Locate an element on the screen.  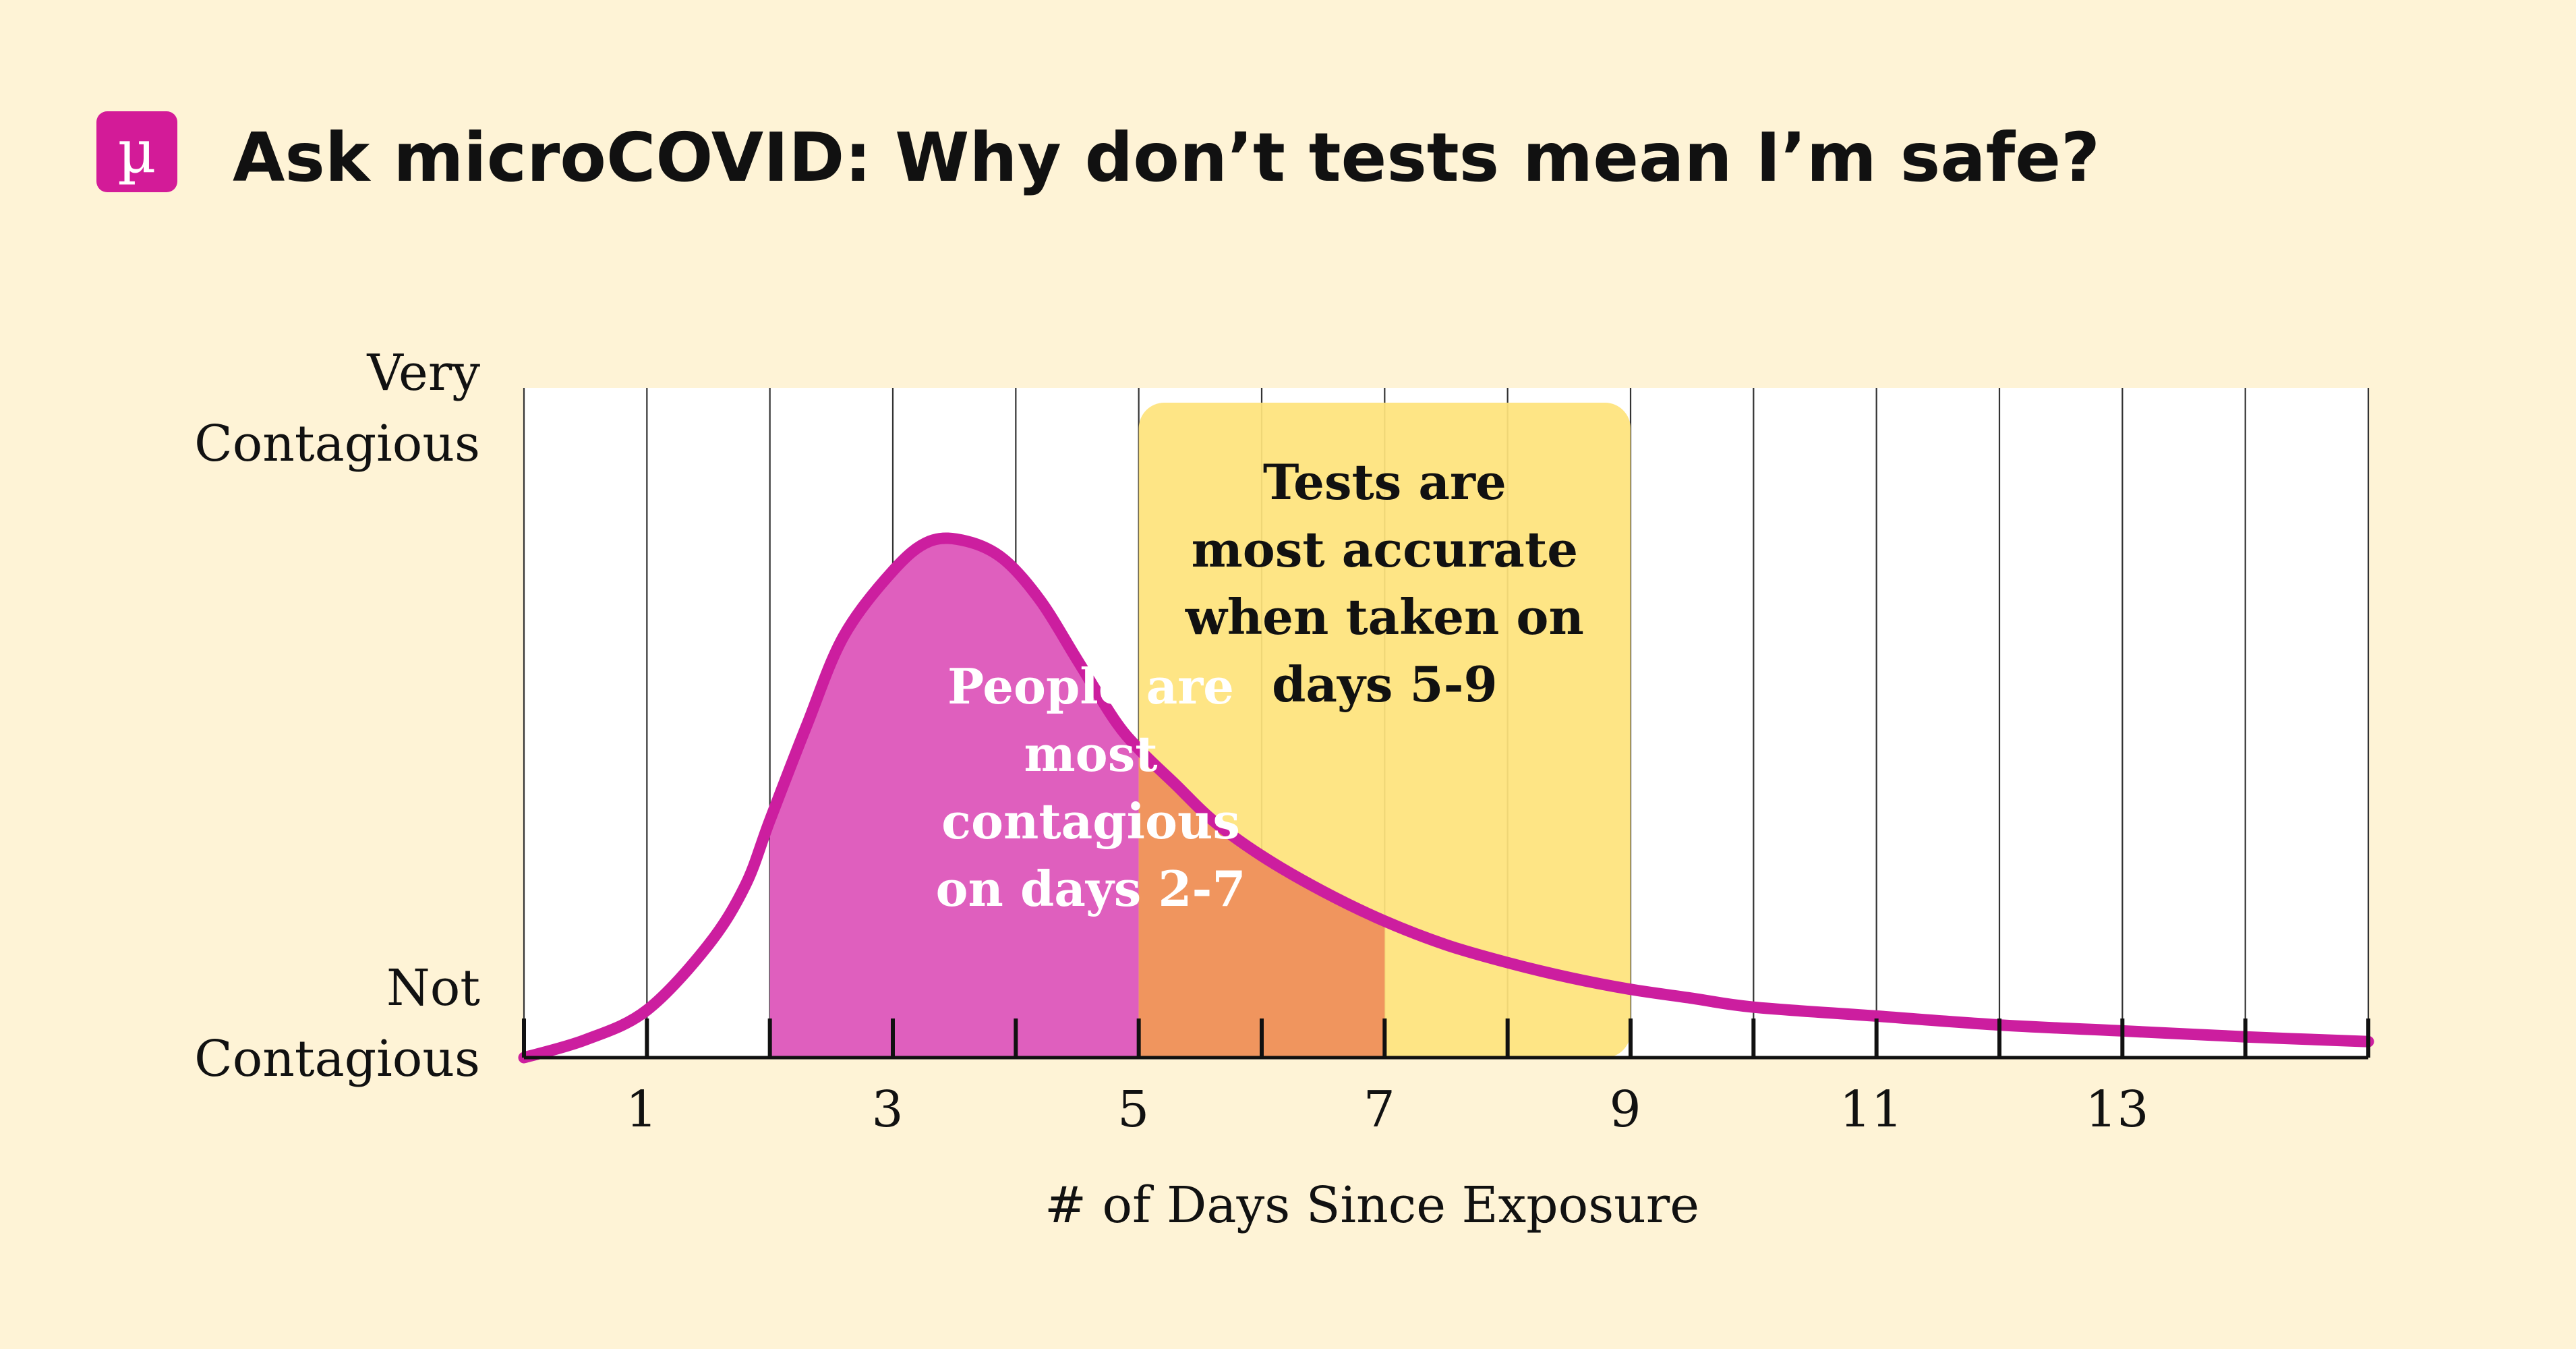
x-tick-label: 1 is located at coordinates (641, 1110).